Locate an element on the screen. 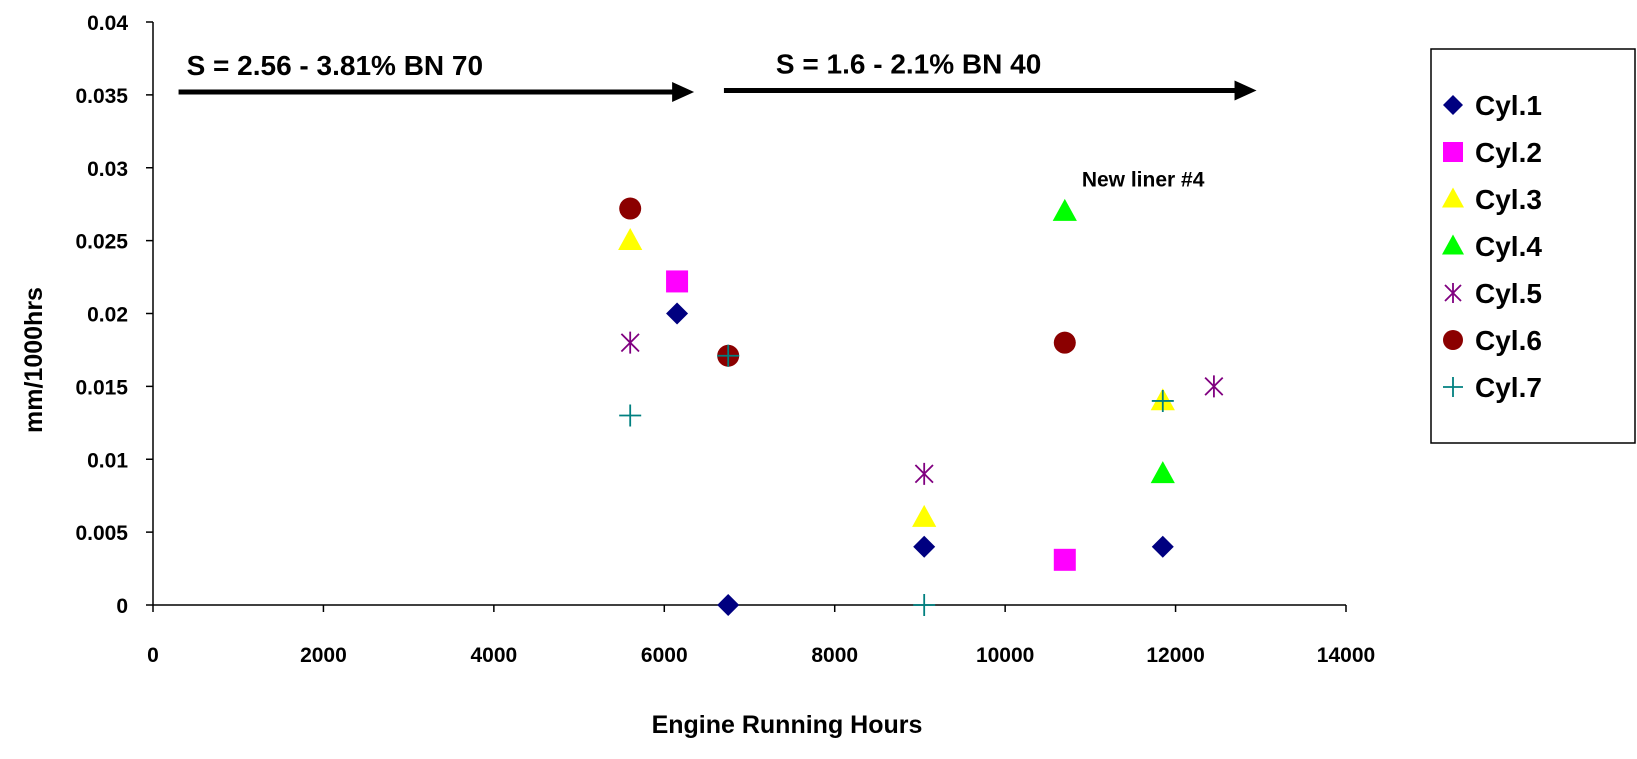  y-tick-label: 0 is located at coordinates (122, 606).